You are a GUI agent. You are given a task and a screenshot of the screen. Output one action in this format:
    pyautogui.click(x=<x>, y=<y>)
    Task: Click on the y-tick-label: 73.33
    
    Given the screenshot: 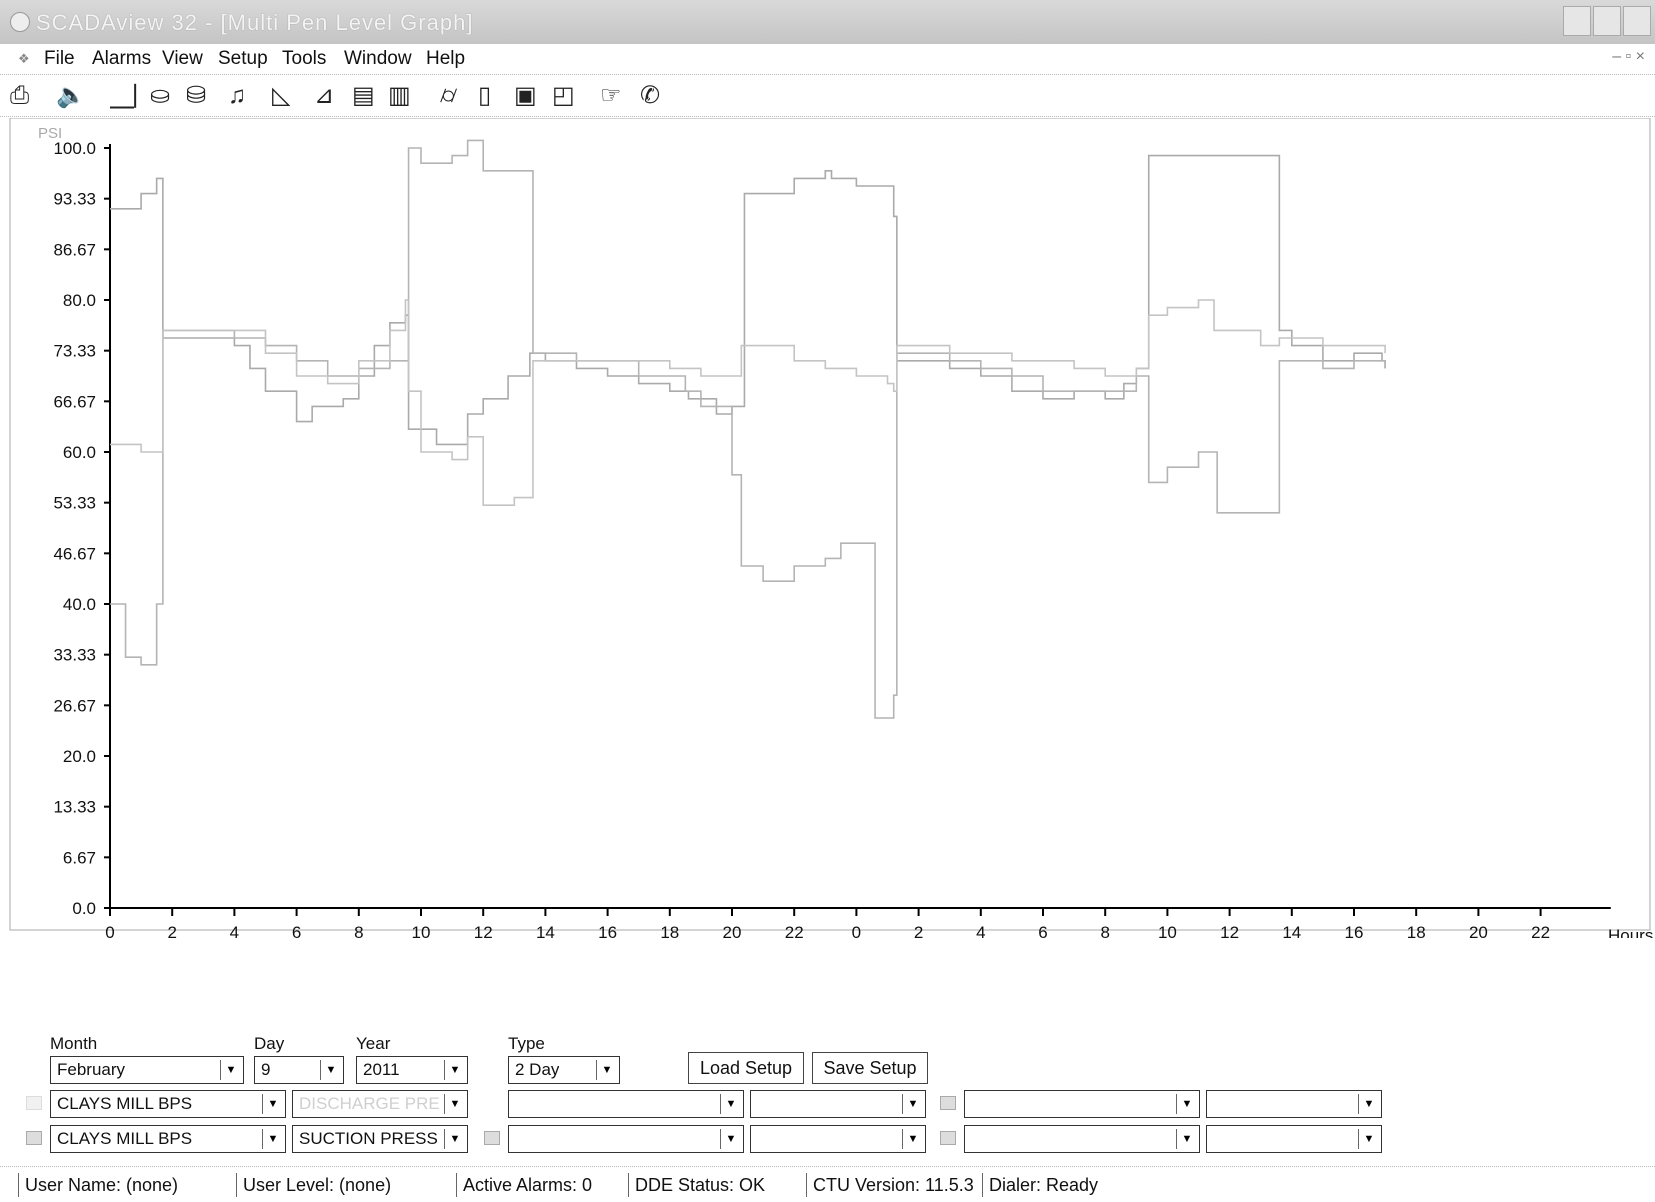 What is the action you would take?
    pyautogui.click(x=74, y=351)
    